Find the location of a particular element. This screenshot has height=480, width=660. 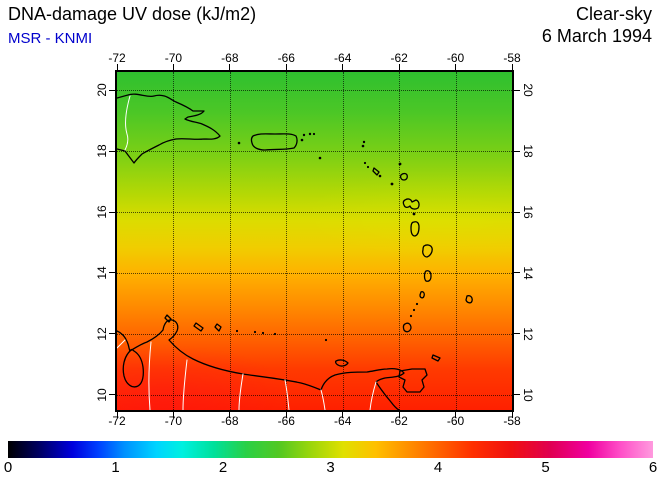

lat-tick-label-right: 18 is located at coordinates (528, 151).